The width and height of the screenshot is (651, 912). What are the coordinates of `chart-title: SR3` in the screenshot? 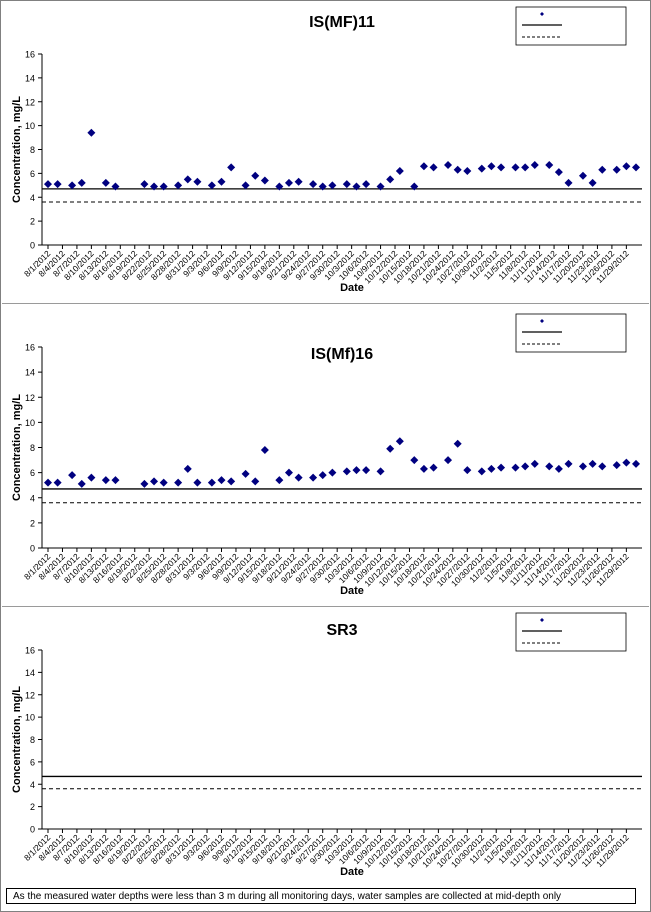 It's located at (341, 630).